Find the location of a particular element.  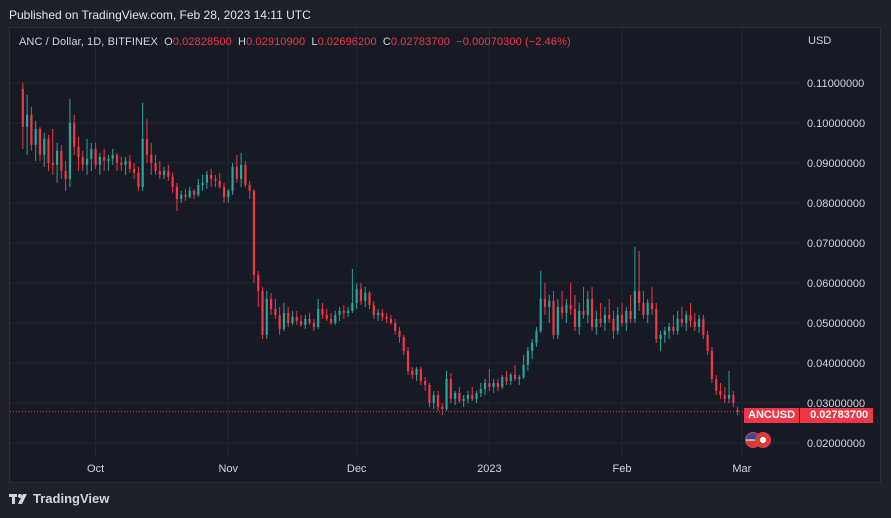

us-flag-icon is located at coordinates (763, 440).